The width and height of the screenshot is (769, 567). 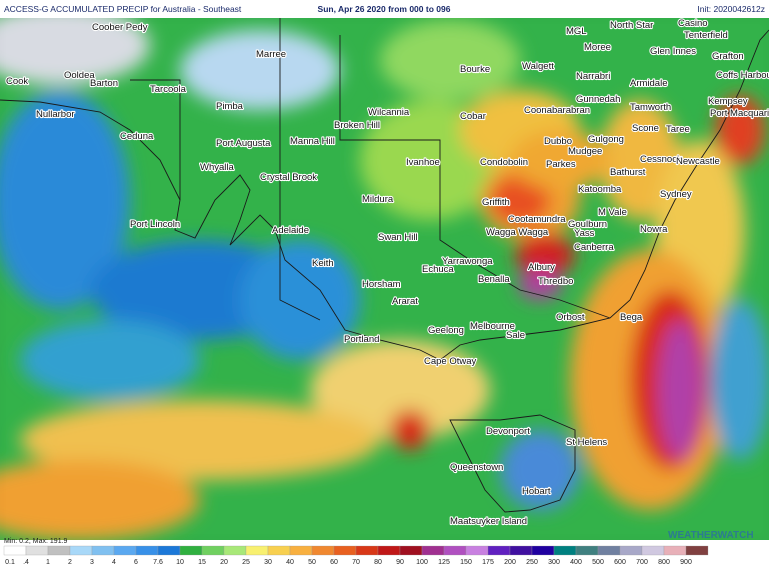 I want to click on legend-label: 10, so click(x=180, y=562).